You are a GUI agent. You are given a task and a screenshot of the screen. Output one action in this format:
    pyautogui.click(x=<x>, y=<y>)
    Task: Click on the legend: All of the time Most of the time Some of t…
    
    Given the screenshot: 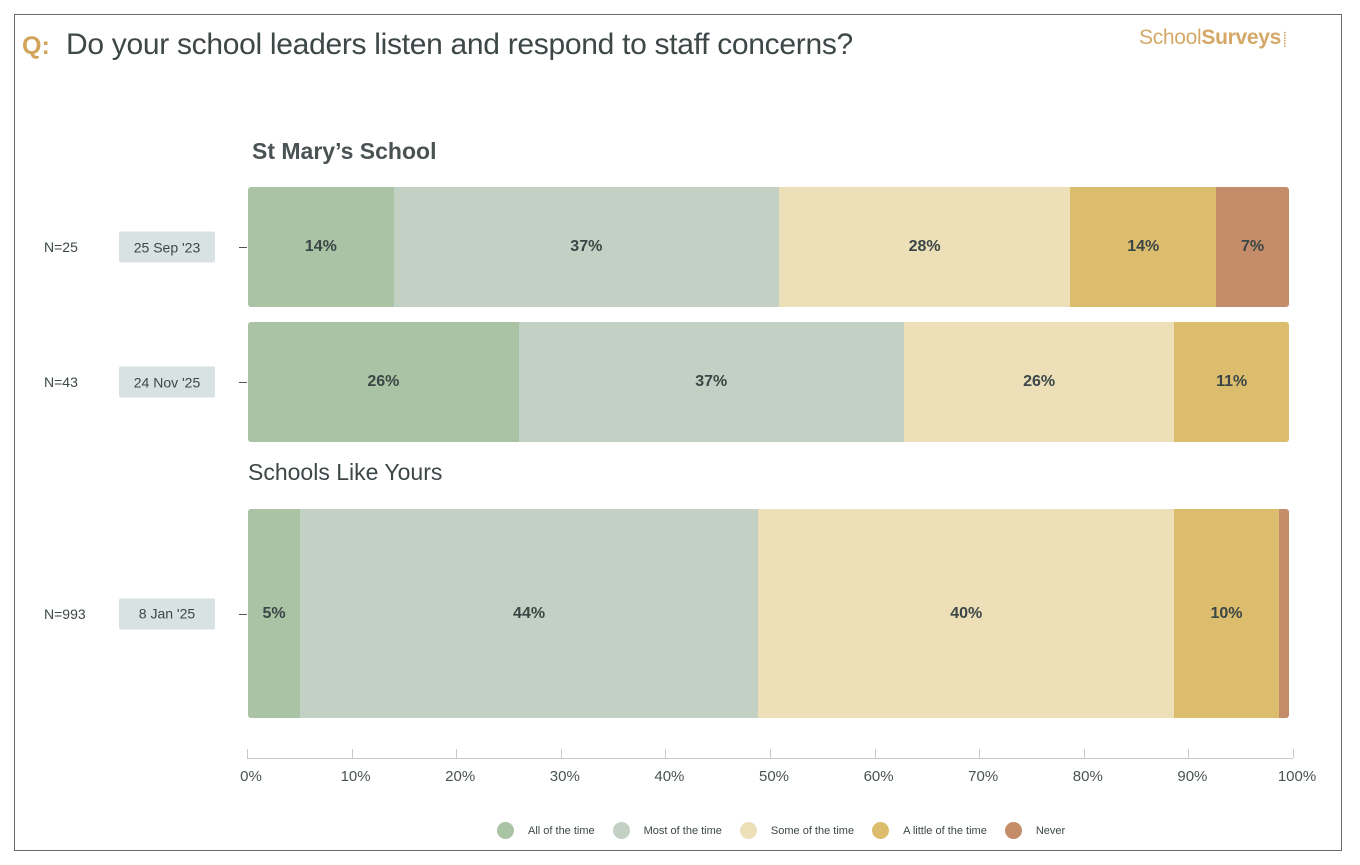 What is the action you would take?
    pyautogui.click(x=790, y=830)
    